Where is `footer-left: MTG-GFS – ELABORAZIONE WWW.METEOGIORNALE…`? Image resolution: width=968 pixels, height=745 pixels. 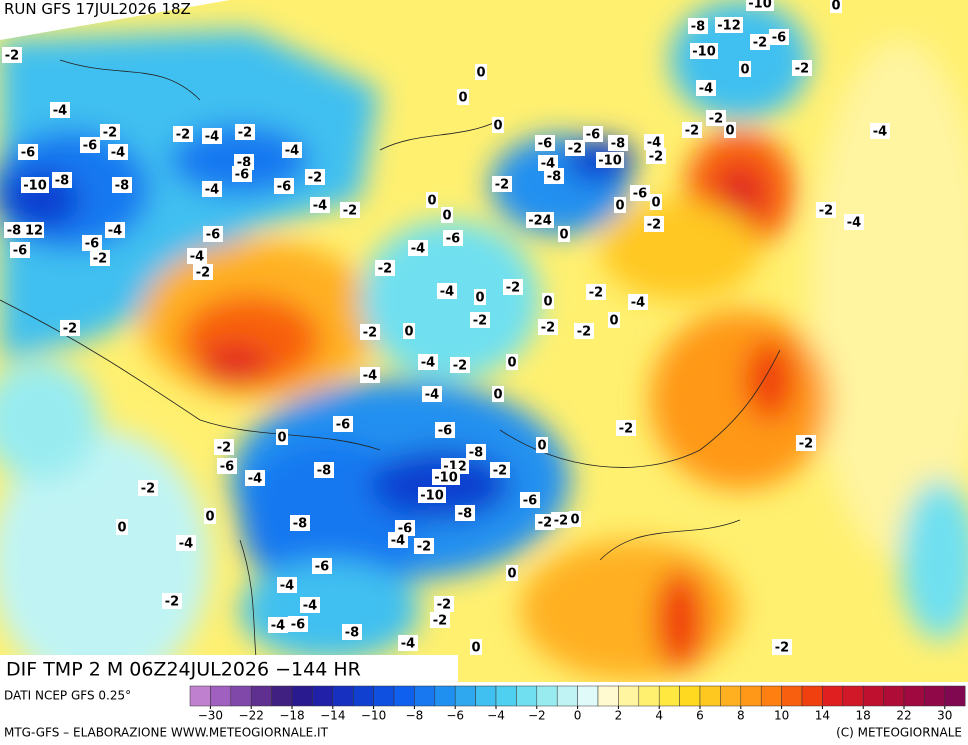 footer-left: MTG-GFS – ELABORAZIONE WWW.METEOGIORNALE… is located at coordinates (166, 733).